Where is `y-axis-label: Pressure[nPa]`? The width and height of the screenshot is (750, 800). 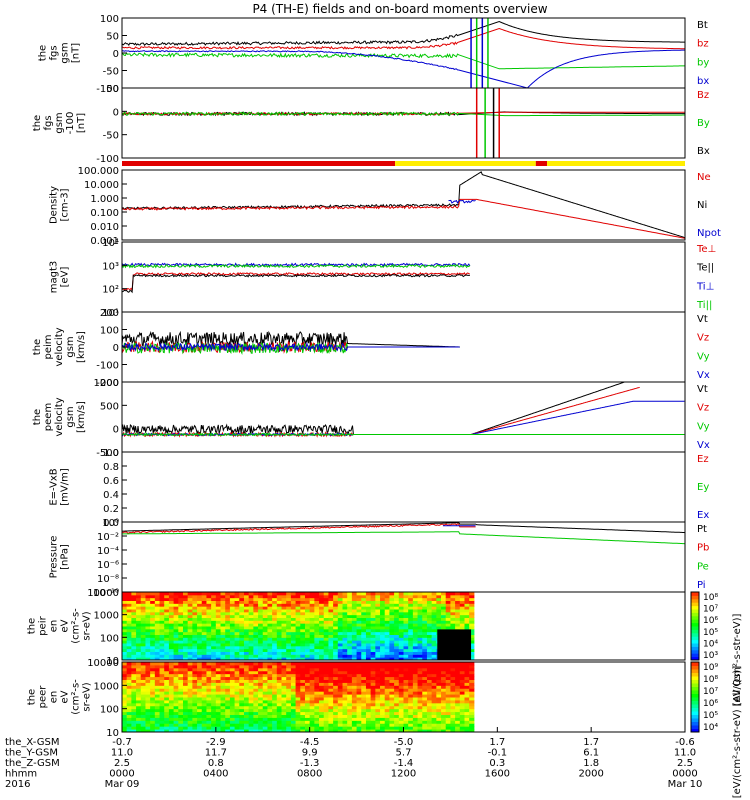
y-axis-label: Pressure[nPa] is located at coordinates (60, 557).